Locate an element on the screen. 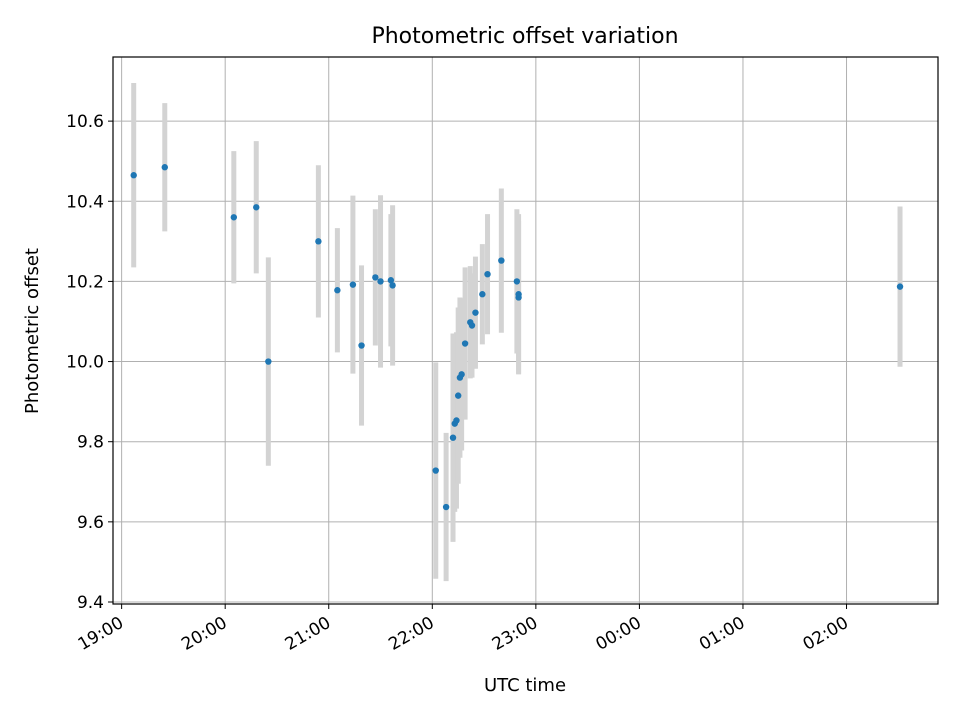 The width and height of the screenshot is (960, 720). x-tick-label: 19:00 is located at coordinates (101, 634).